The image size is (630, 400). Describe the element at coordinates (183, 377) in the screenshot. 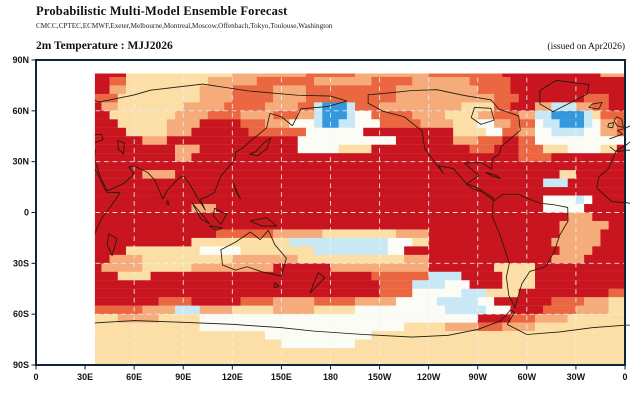

I see `svg-text: 90E` at that location.